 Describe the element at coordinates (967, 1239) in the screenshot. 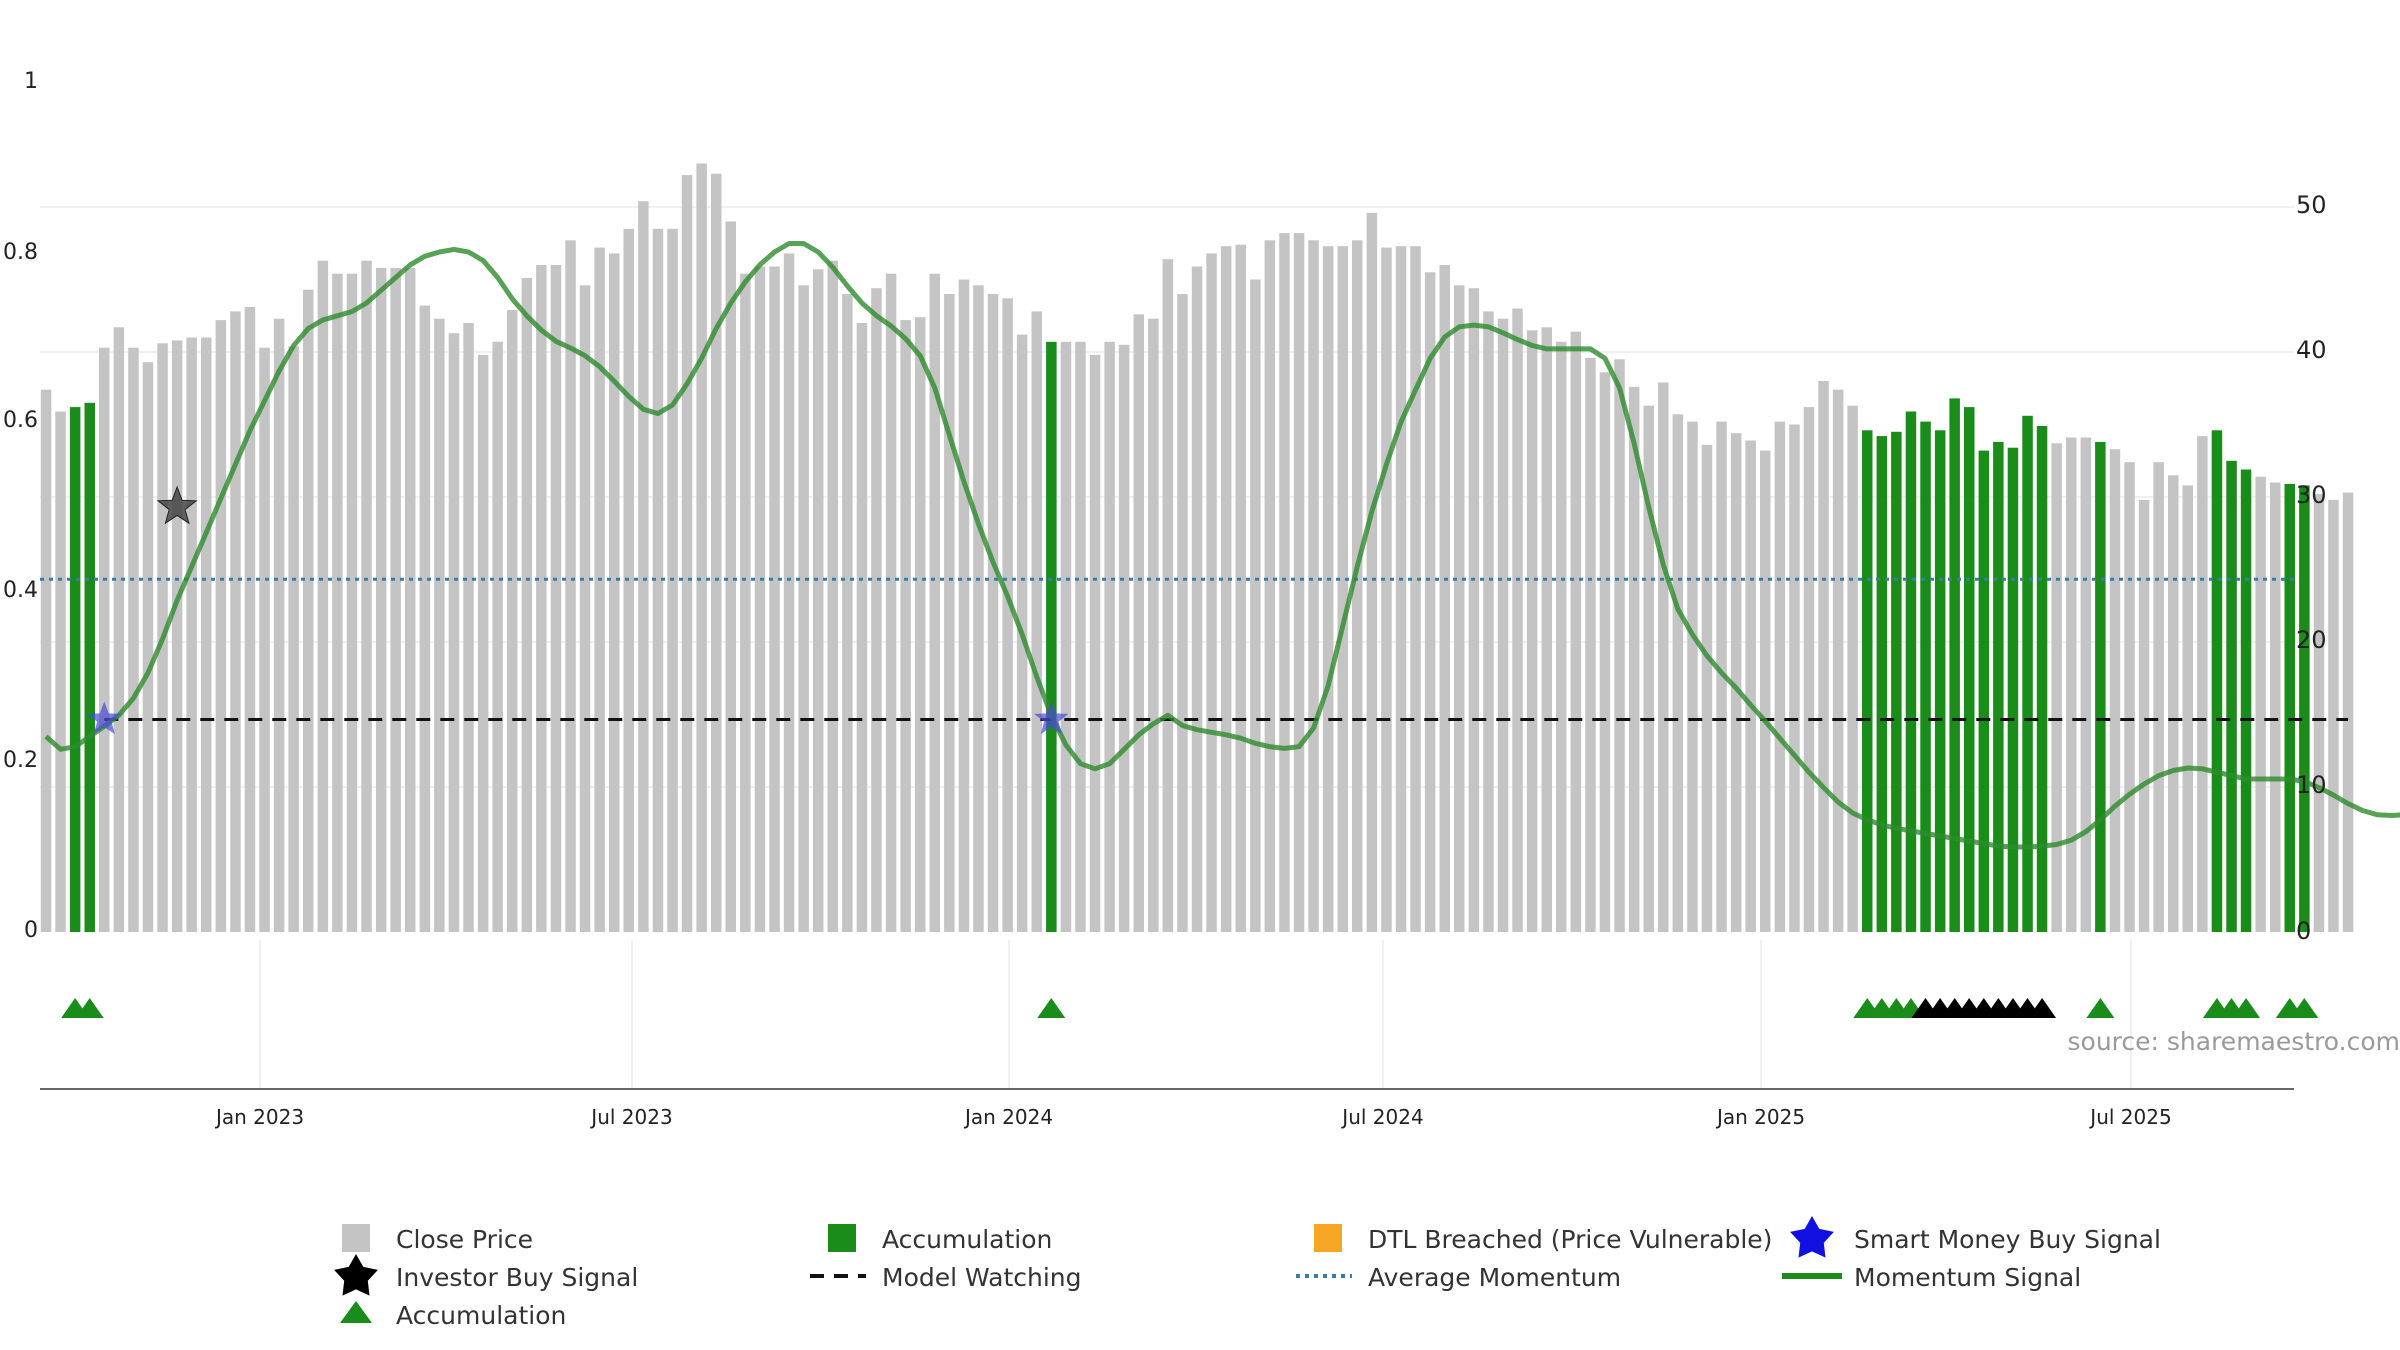

I see `legend-label-accumulation-bar: Accumulation` at that location.